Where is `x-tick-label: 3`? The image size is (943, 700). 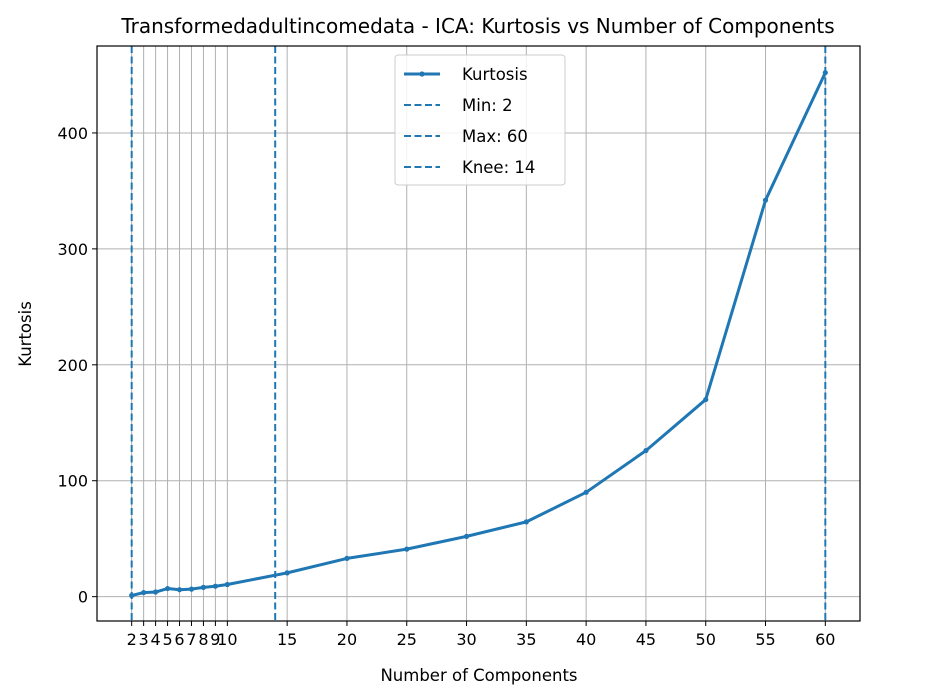 x-tick-label: 3 is located at coordinates (144, 639).